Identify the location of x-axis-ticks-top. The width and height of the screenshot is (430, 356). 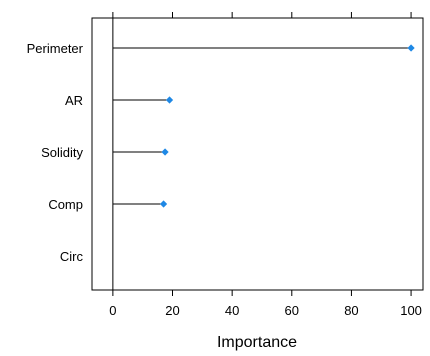
(262, 15).